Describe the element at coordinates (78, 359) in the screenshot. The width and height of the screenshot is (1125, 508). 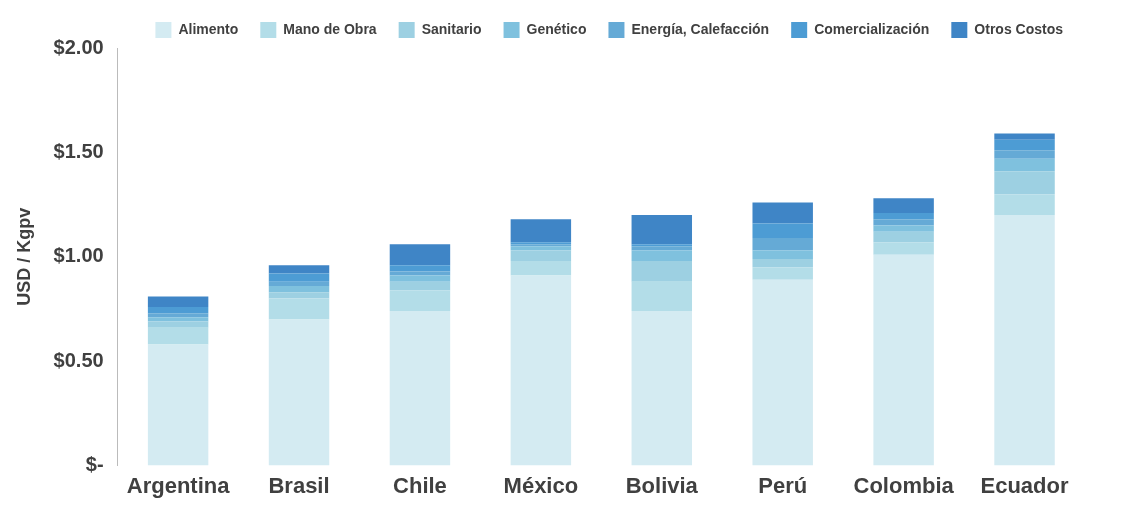
I see `y-tick-label: $0.50` at that location.